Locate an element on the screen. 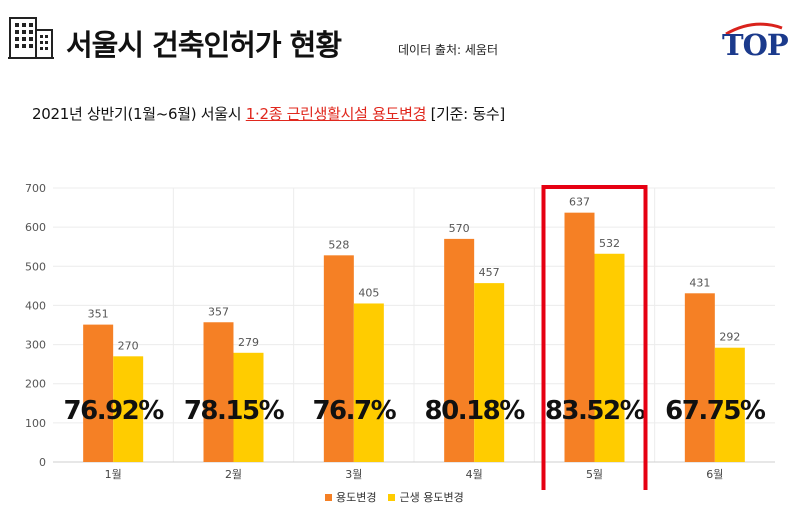  logo-text: TOP is located at coordinates (755, 45).